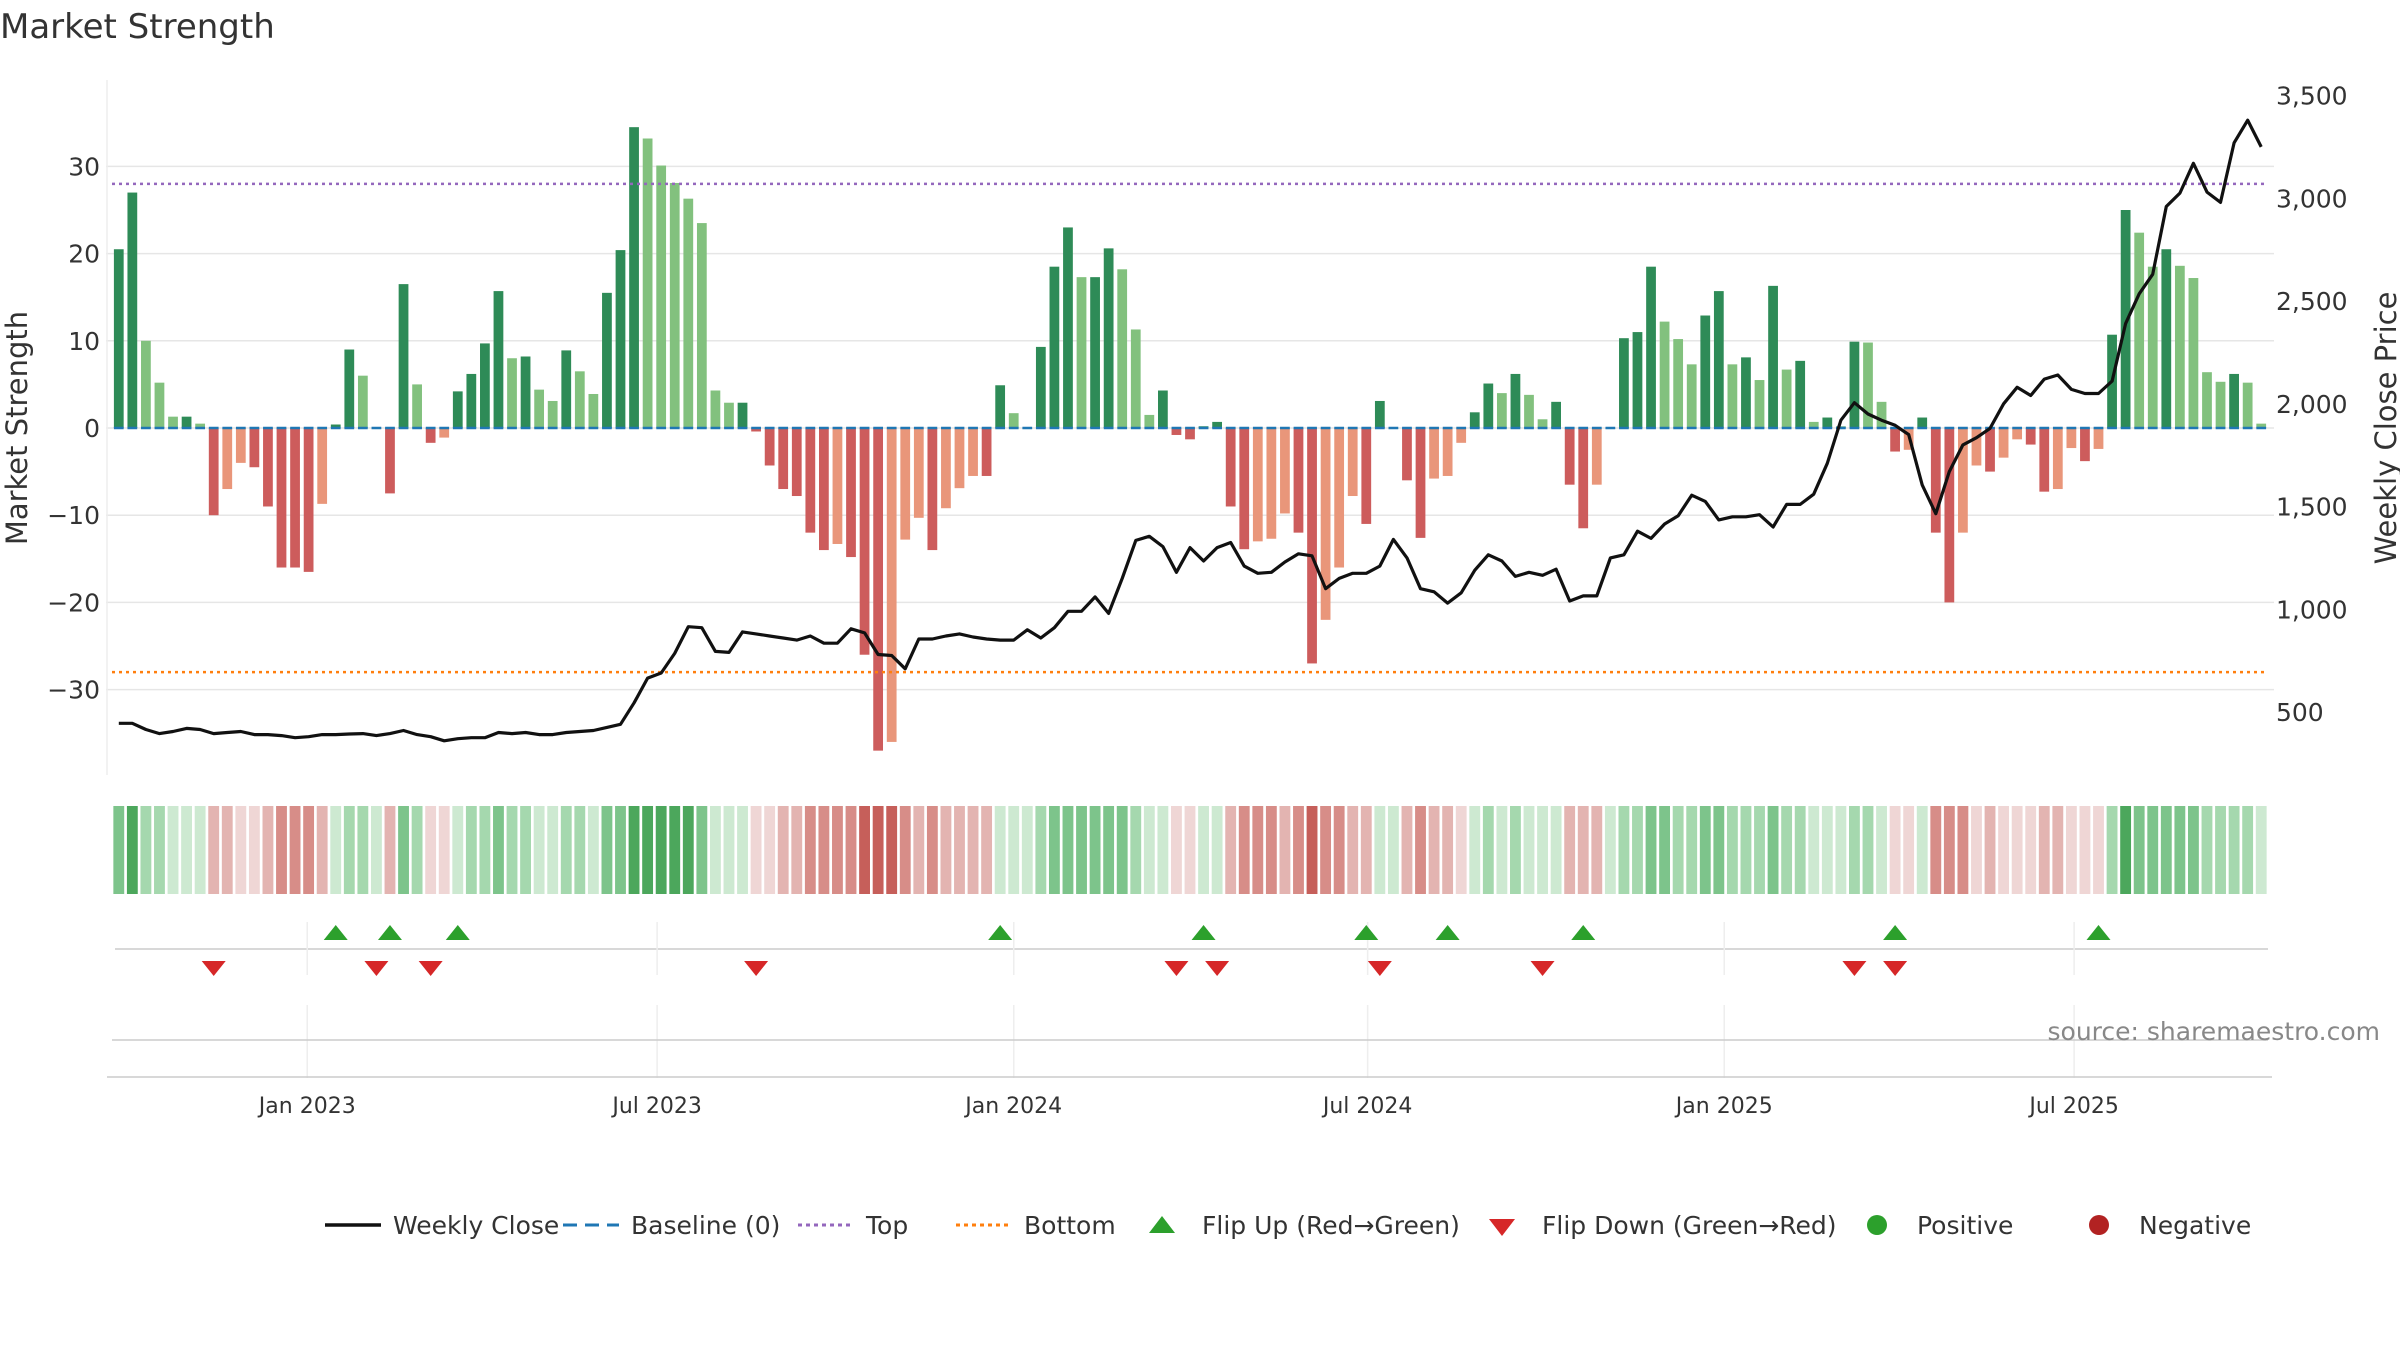 Image resolution: width=2400 pixels, height=1350 pixels. I want to click on legend-label: Baseline (0), so click(705, 1225).